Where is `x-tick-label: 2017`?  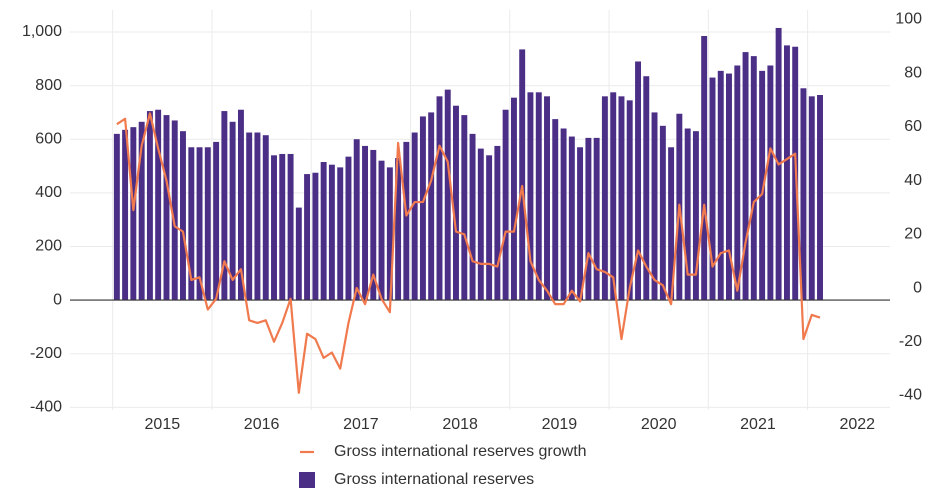
x-tick-label: 2017 is located at coordinates (361, 424).